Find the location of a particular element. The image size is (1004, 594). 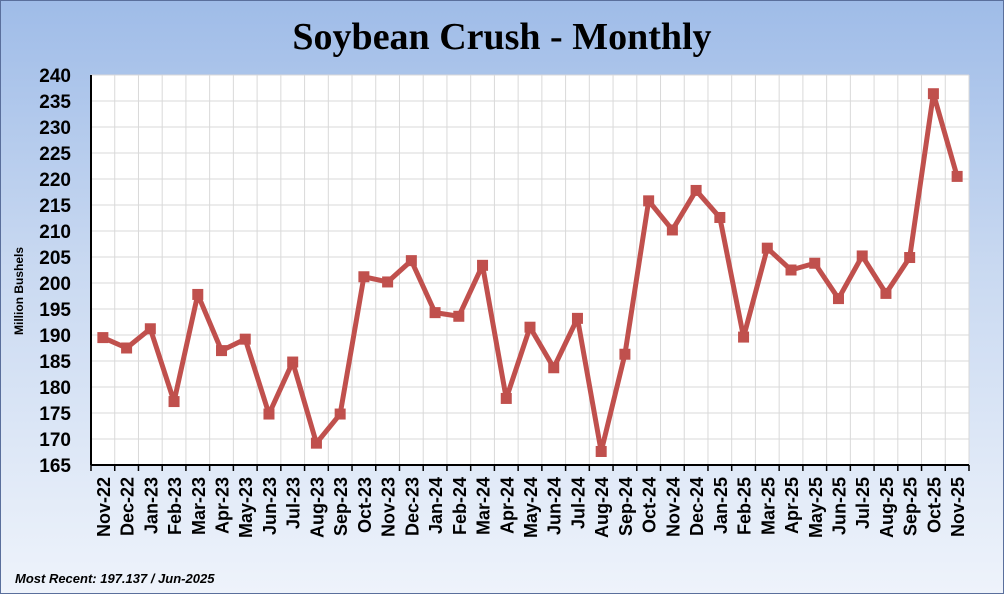

x-tick-label: Aug-24 is located at coordinates (602, 507).